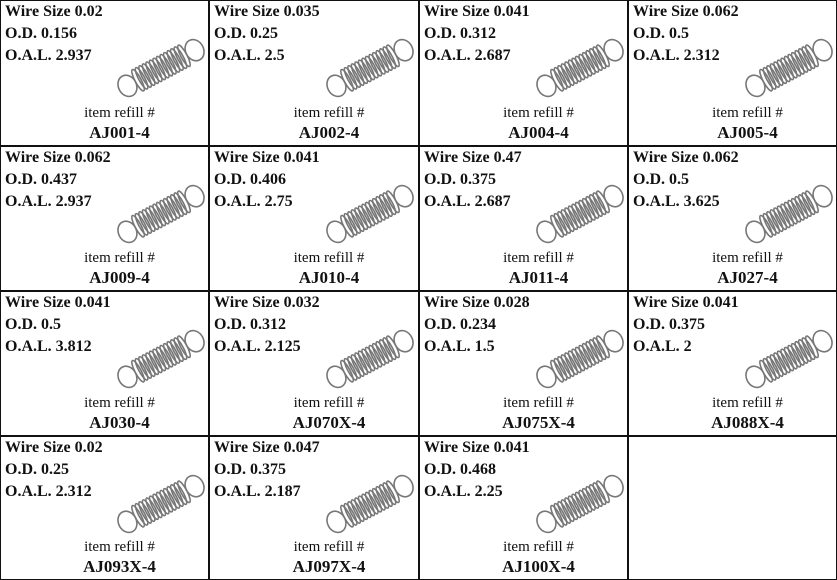 The height and width of the screenshot is (580, 837). What do you see at coordinates (329, 277) in the screenshot?
I see `item-number: AJ010-4` at bounding box center [329, 277].